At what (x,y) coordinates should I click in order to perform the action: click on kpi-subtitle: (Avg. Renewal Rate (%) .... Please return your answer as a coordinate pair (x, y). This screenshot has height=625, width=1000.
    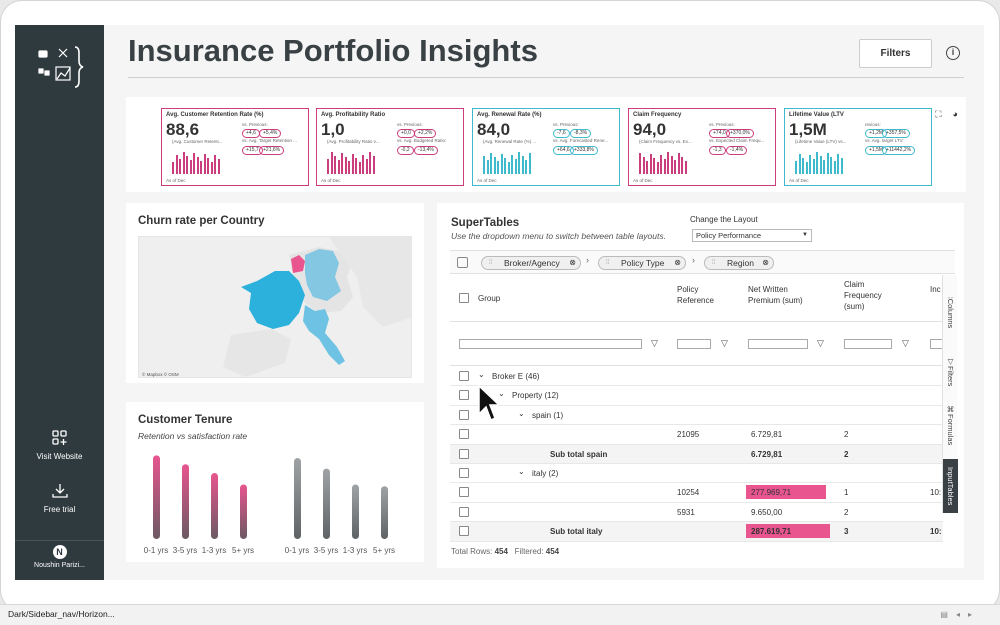
    Looking at the image, I should click on (510, 141).